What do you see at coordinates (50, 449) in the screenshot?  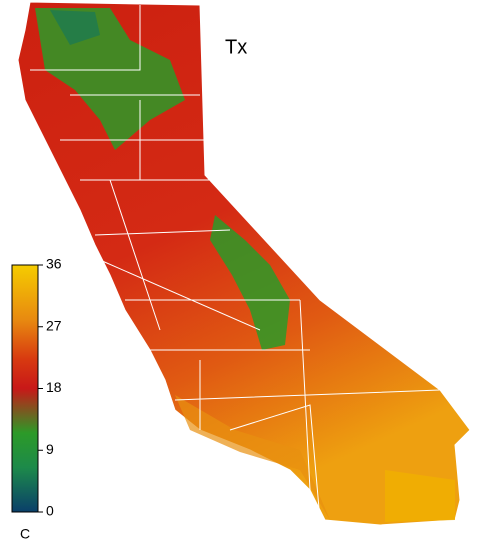 I see `tick-label: 9` at bounding box center [50, 449].